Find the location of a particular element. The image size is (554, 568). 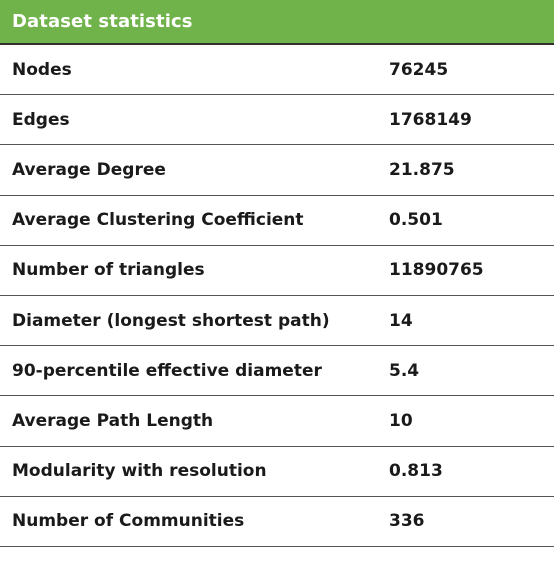

table-row: 90-percentile effective diameter 5.4 is located at coordinates (277, 371).